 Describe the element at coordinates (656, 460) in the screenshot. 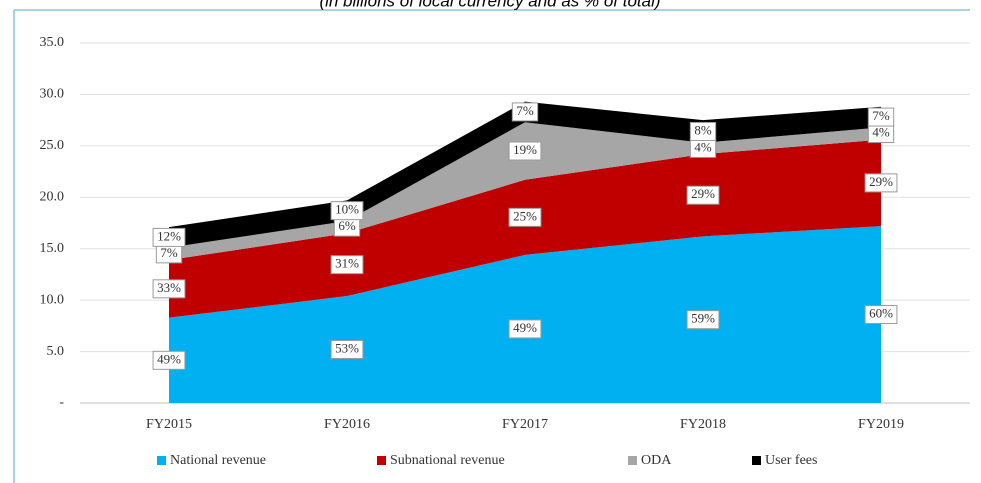

I see `legend-label: ODA` at that location.